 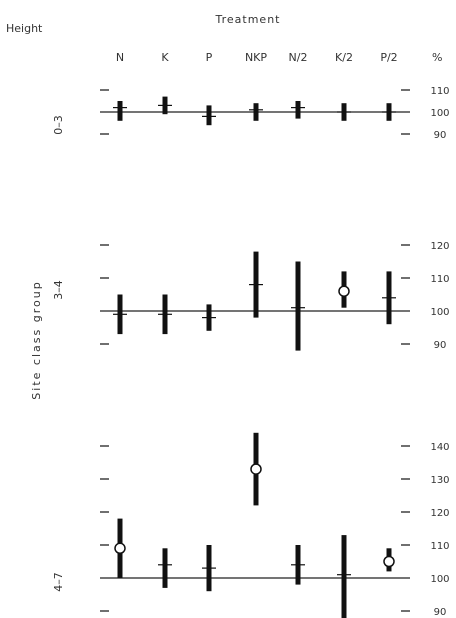 What do you see at coordinates (439, 447) in the screenshot?
I see `y-tick-label: 140` at bounding box center [439, 447].